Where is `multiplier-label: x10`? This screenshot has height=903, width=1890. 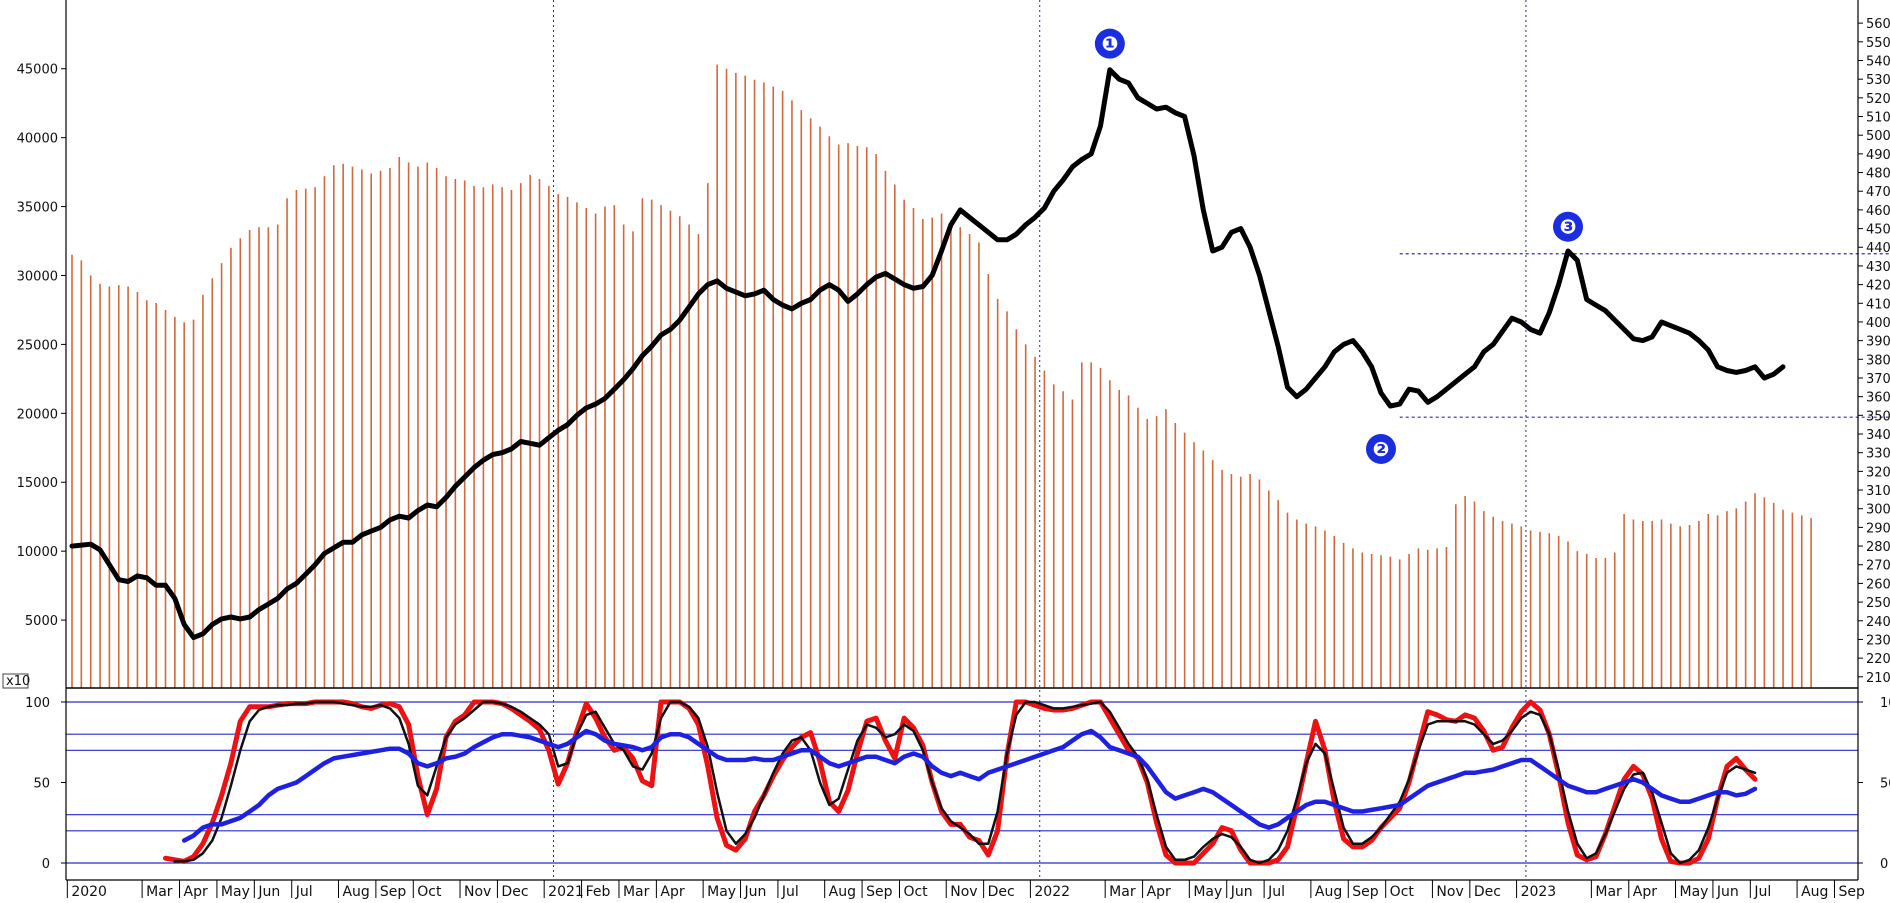
multiplier-label: x10 is located at coordinates (18, 681).